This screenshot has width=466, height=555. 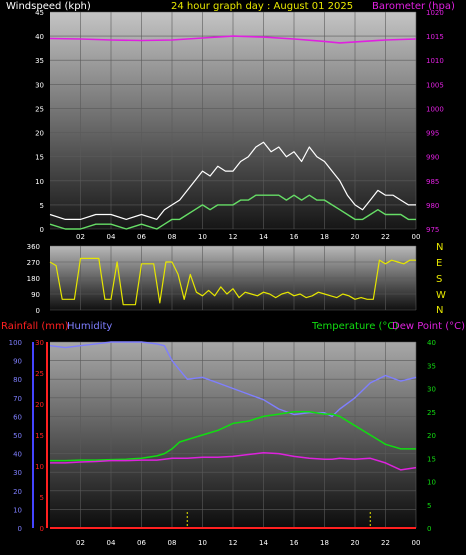 I want to click on humidity-tick: 90, so click(x=17, y=362).